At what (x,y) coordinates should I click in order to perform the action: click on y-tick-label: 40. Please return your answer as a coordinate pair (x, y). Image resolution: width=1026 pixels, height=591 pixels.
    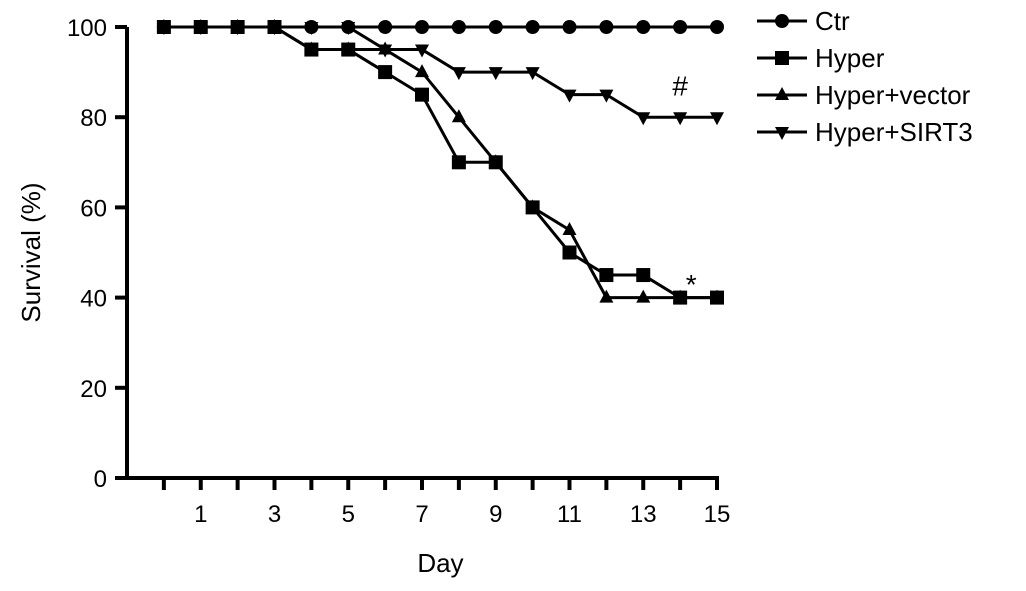
    Looking at the image, I should click on (93, 299).